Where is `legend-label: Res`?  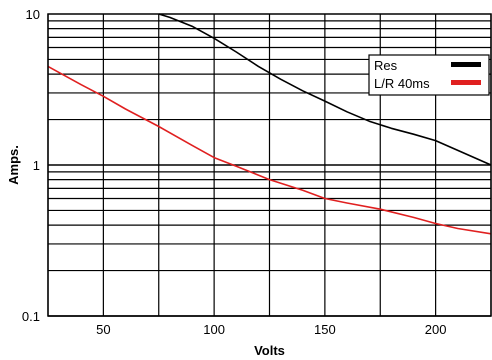
legend-label: Res is located at coordinates (386, 65).